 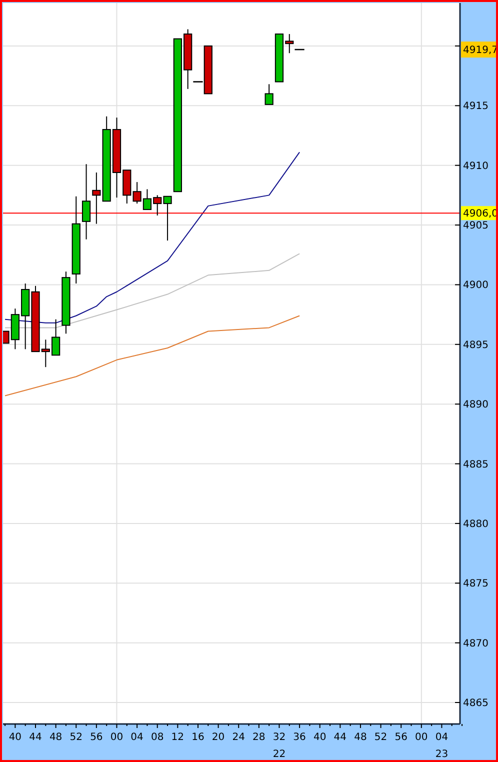 I want to click on x-tick-label: 16, so click(x=198, y=737).